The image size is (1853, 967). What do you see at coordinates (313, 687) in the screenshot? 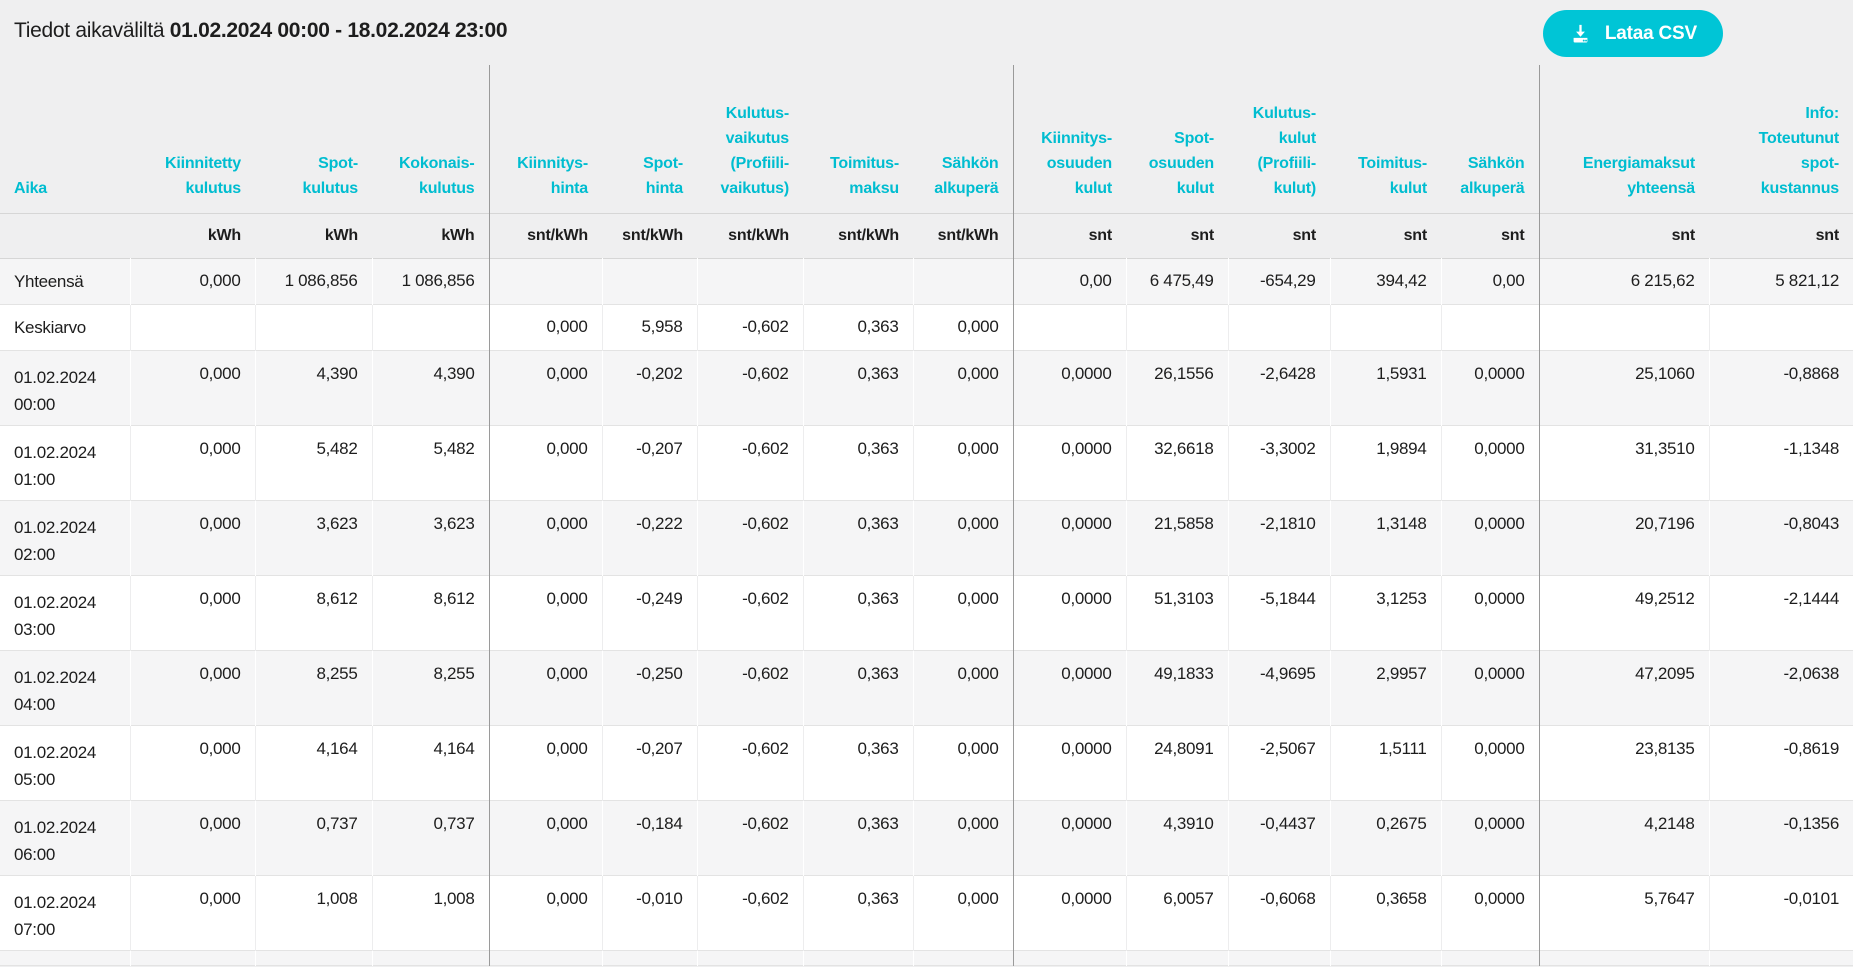
I see `table-cell: 8,255` at bounding box center [313, 687].